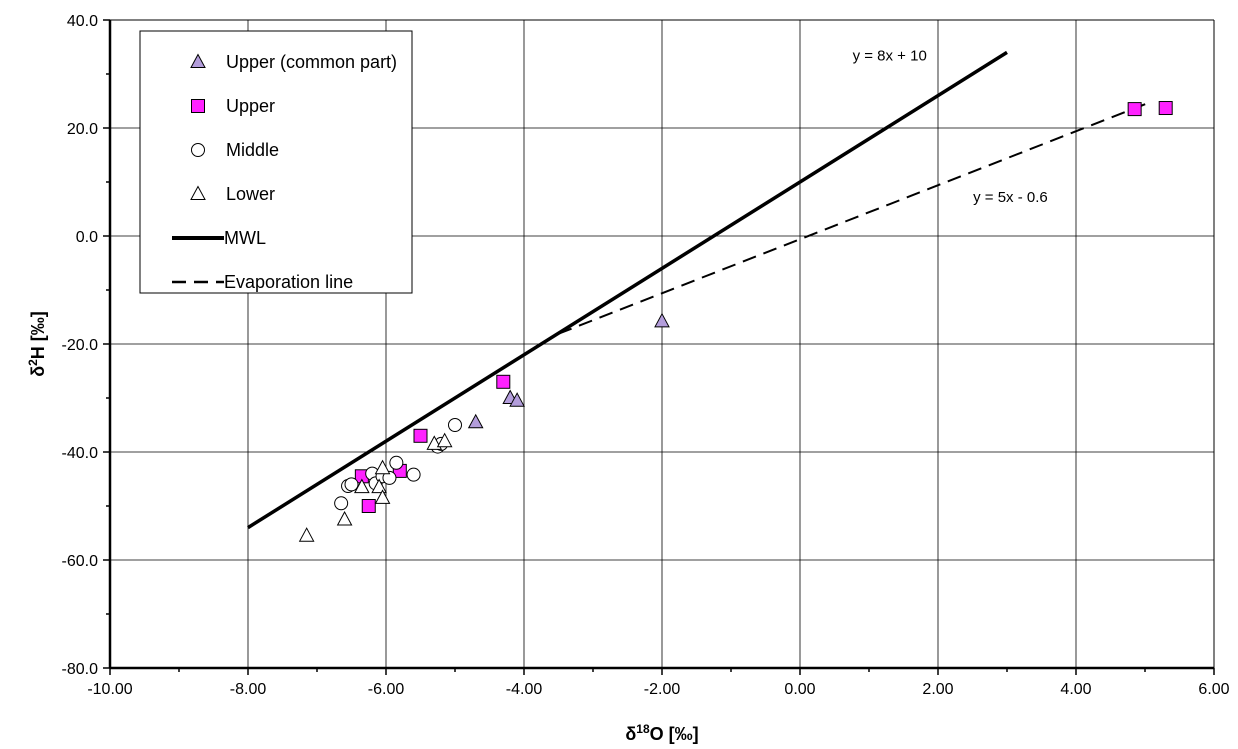 This screenshot has width=1238, height=749. What do you see at coordinates (386, 689) in the screenshot?
I see `x-tick-label: -6.00` at bounding box center [386, 689].